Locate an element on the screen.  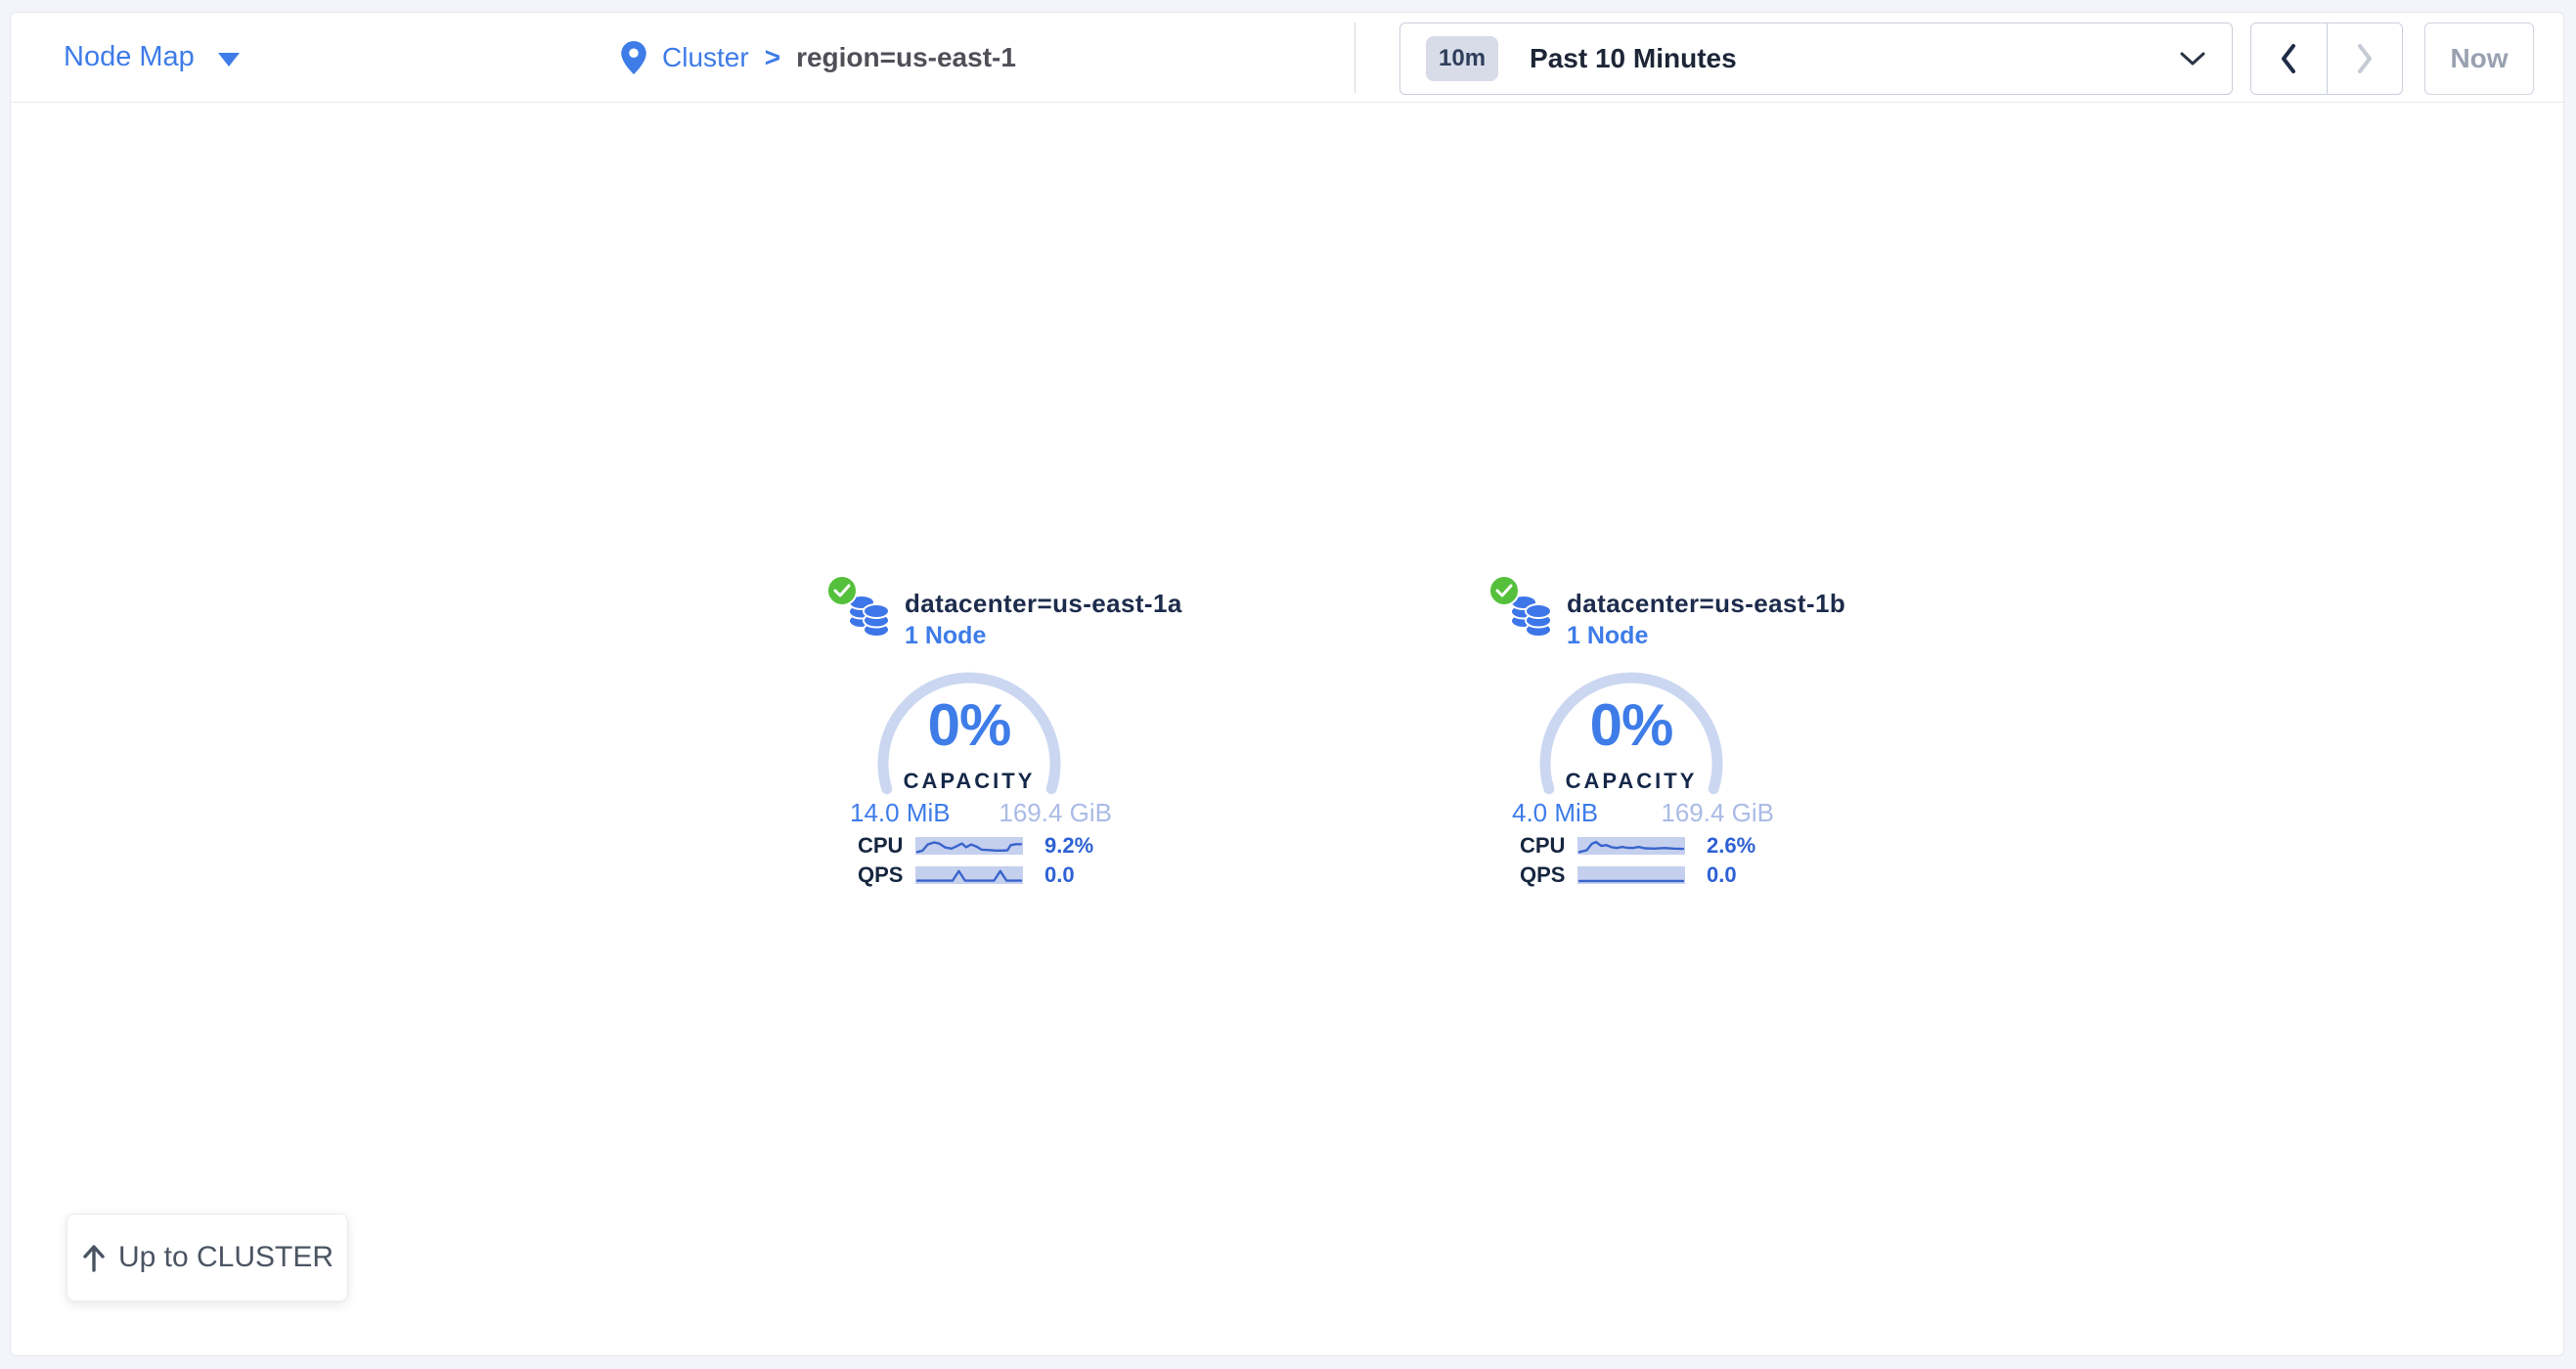
datacenter-title: datacenter=us-east-1a is located at coordinates (1043, 604).